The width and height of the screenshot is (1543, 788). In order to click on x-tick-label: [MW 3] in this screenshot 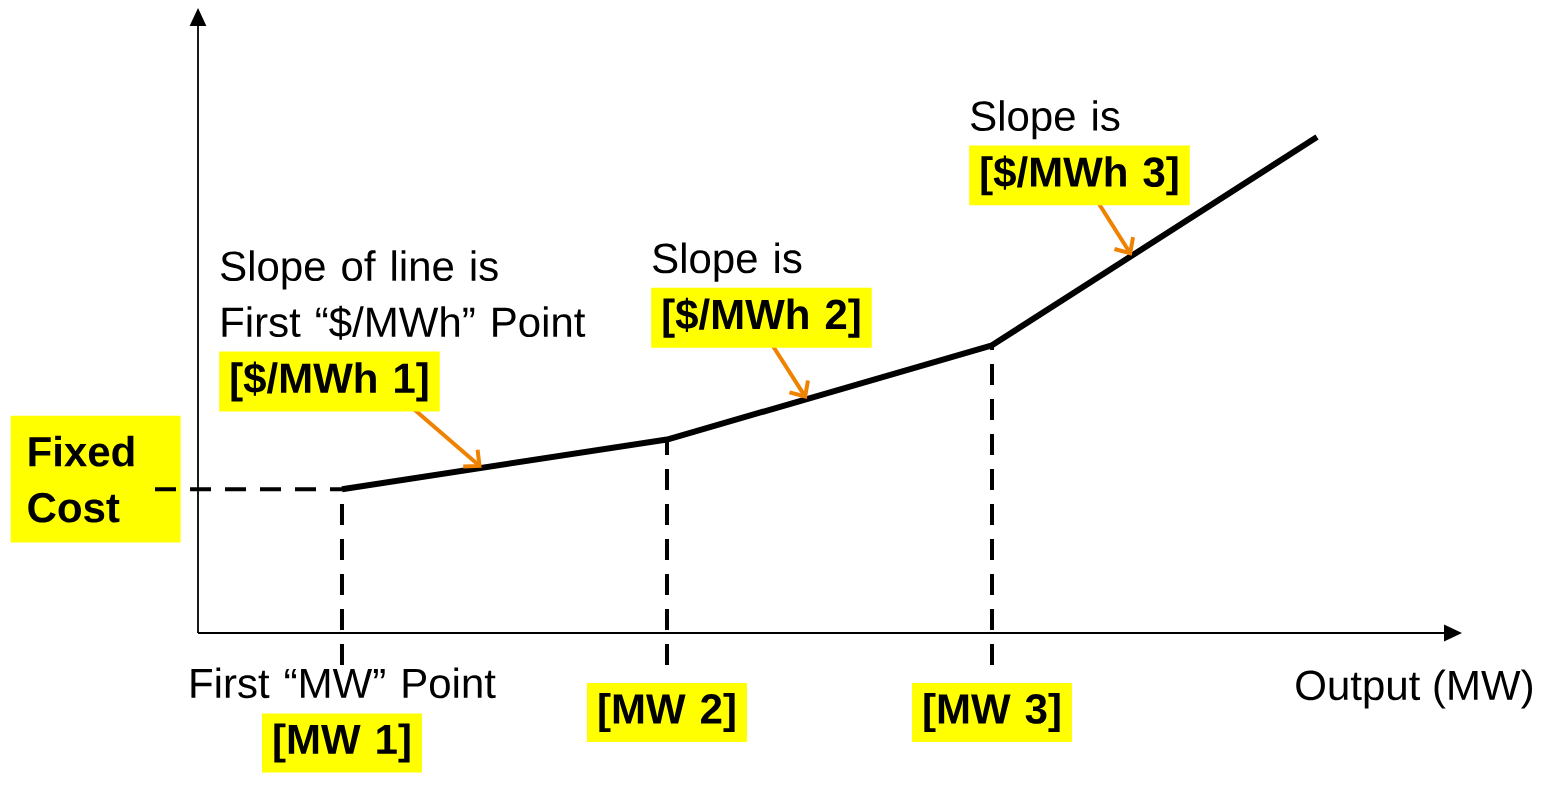, I will do `click(992, 712)`.